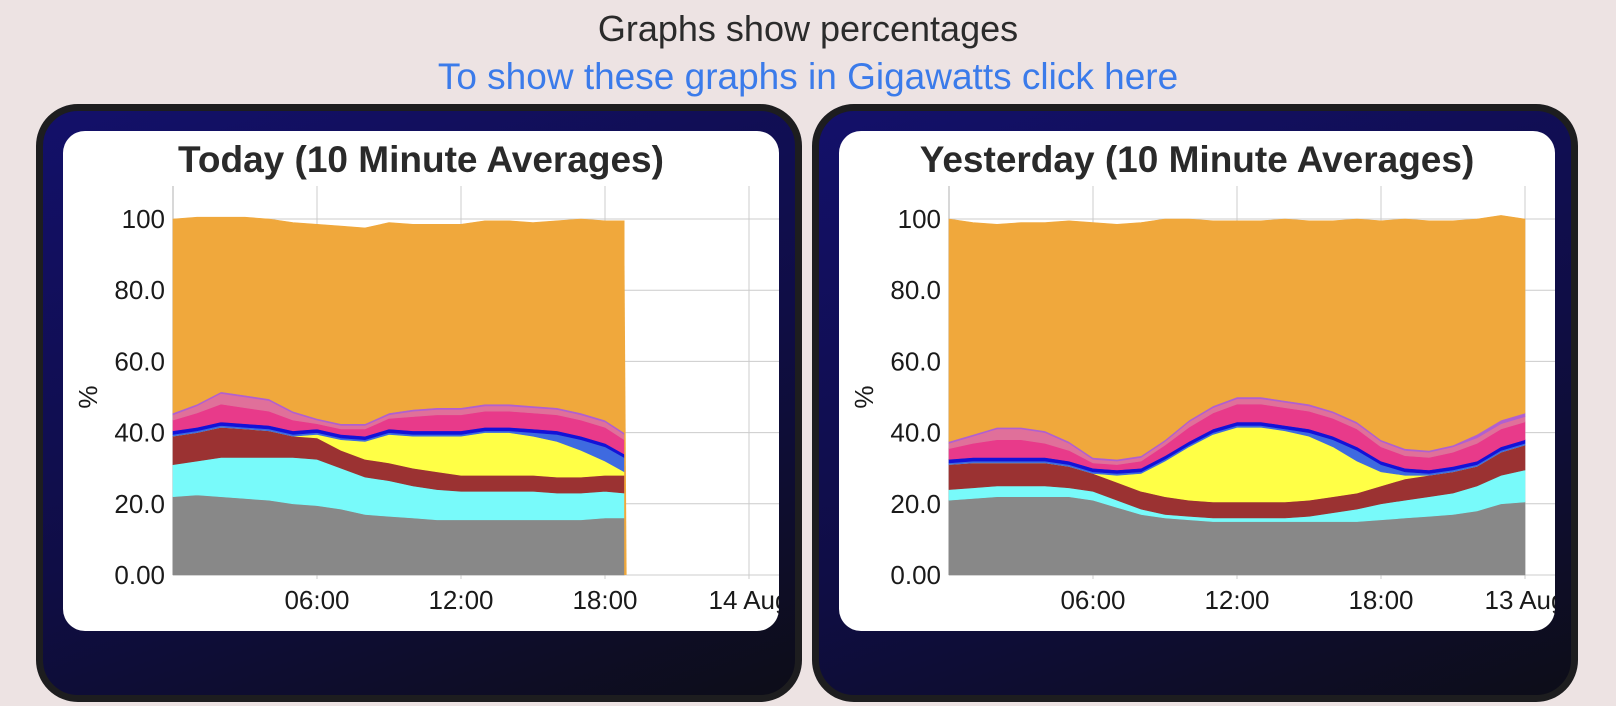 The image size is (1616, 706). I want to click on area-drop-off, so click(625, 397).